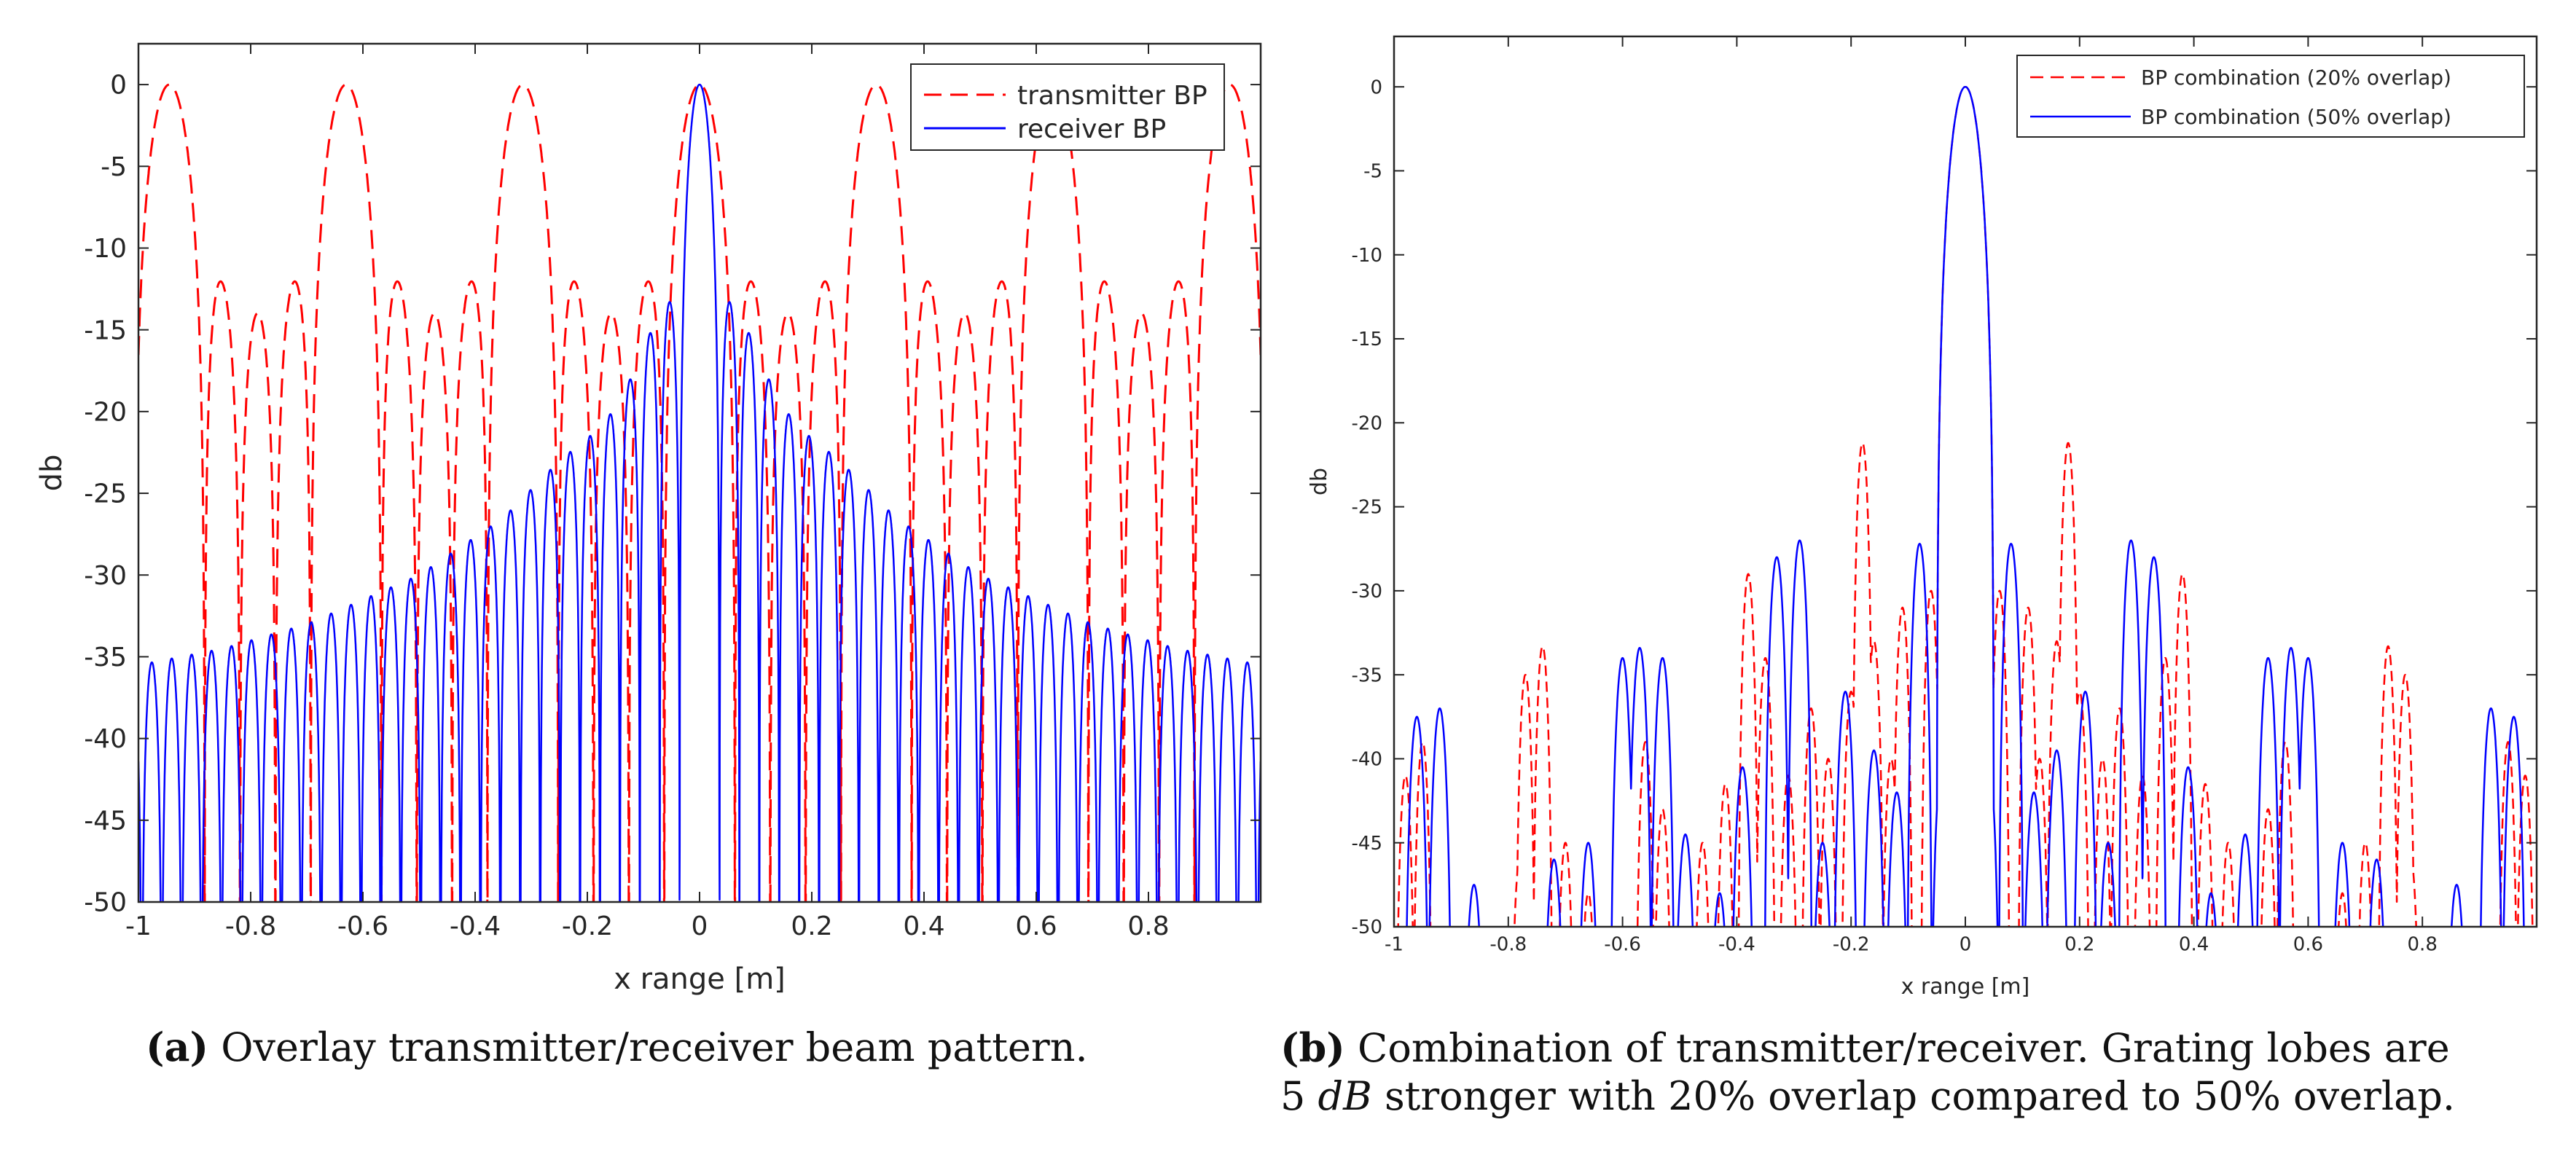  Describe the element at coordinates (105, 657) in the screenshot. I see `panel-a-ytick-label: -35` at that location.